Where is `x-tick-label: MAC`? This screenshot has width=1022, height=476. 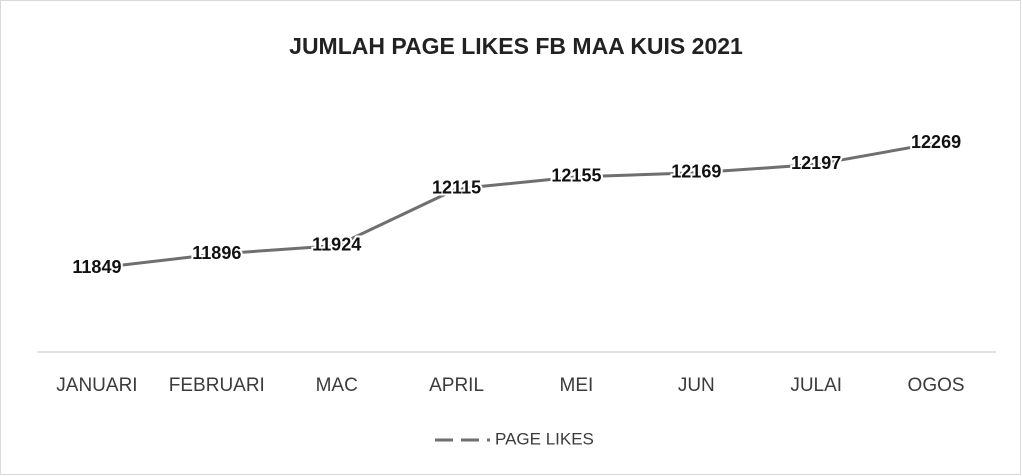 x-tick-label: MAC is located at coordinates (337, 385).